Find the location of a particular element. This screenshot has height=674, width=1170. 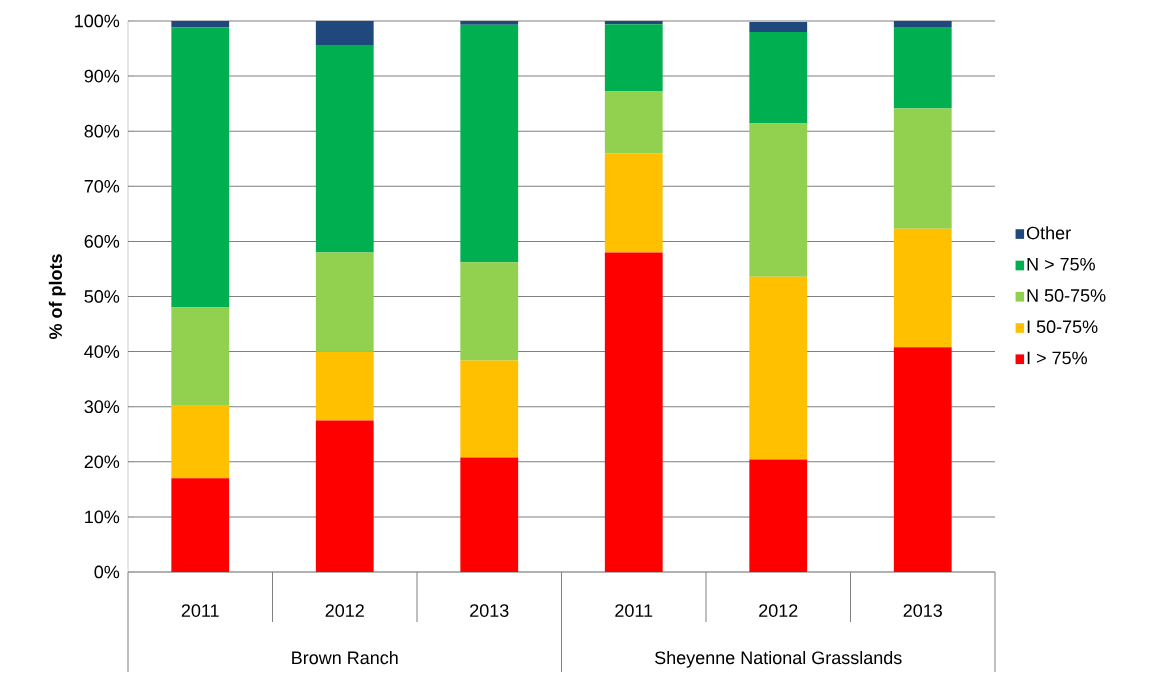

legend-label: Other is located at coordinates (1048, 233).